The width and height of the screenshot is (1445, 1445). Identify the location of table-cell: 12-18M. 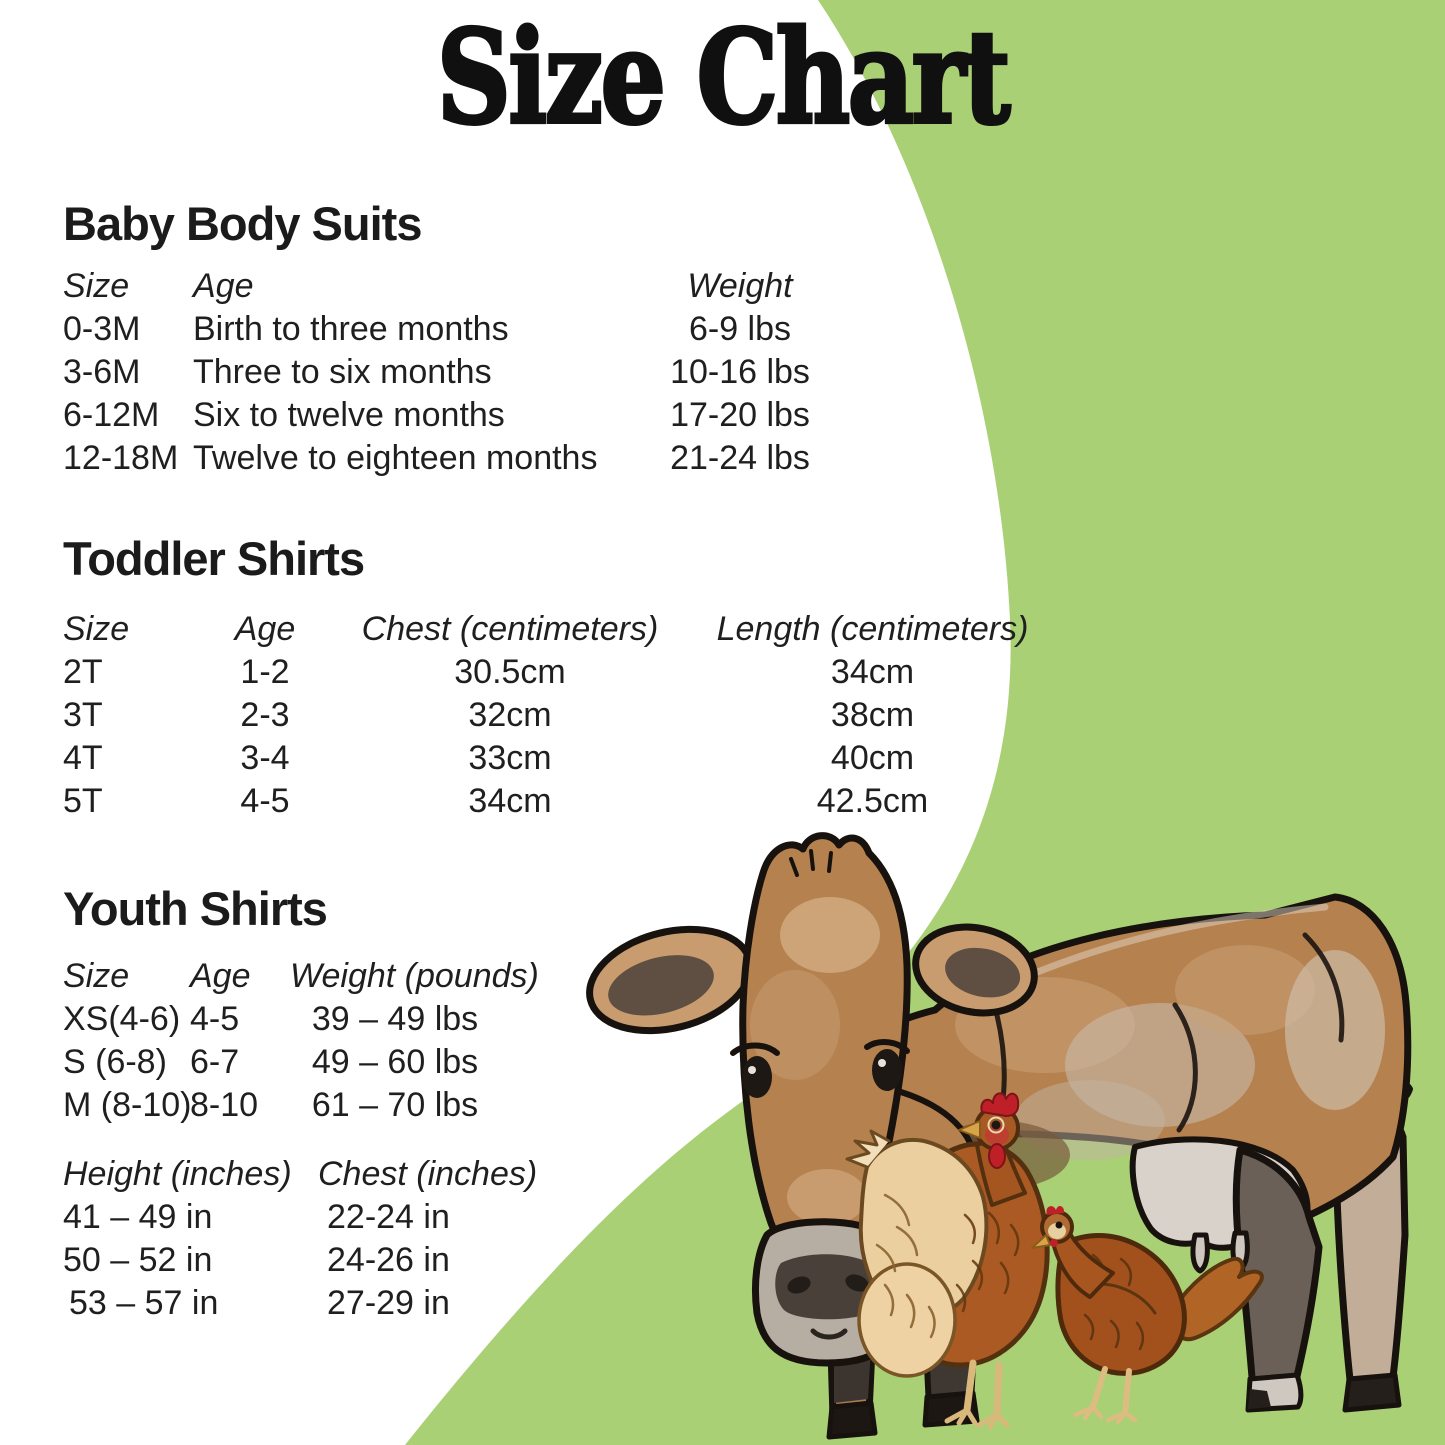
(121, 458).